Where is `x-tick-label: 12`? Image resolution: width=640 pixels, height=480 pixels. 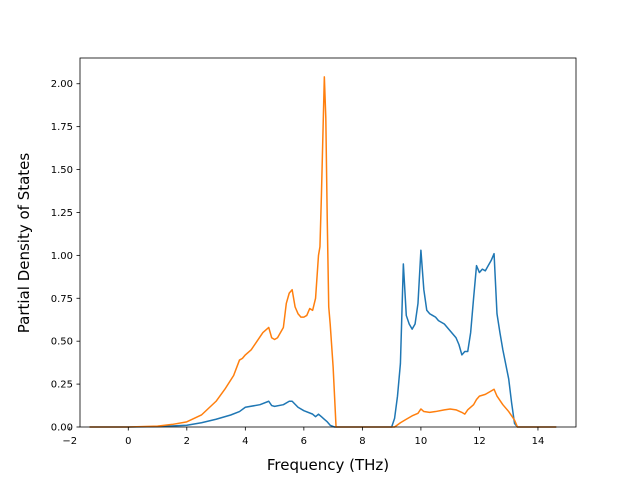
x-tick-label: 12 is located at coordinates (479, 441).